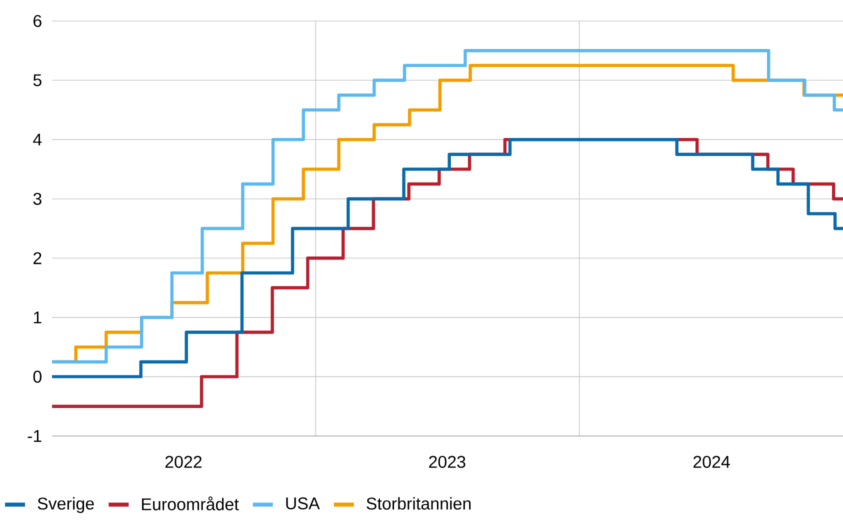 This screenshot has width=843, height=526. Describe the element at coordinates (303, 503) in the screenshot. I see `legend-label: USA` at that location.